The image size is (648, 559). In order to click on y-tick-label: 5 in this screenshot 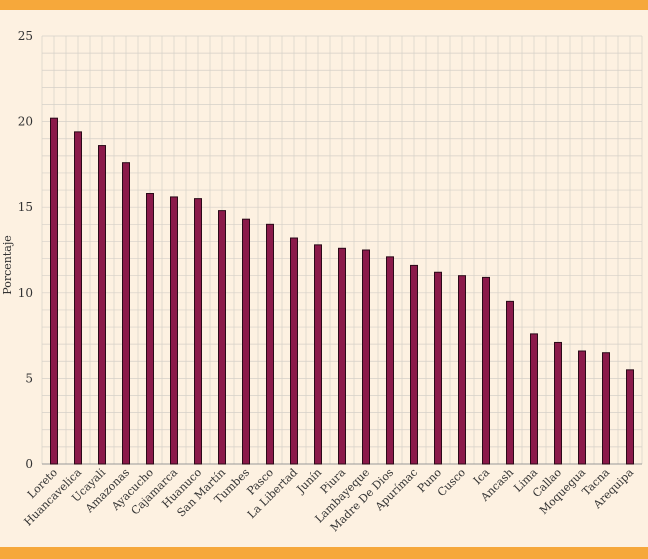, I will do `click(29, 378)`.